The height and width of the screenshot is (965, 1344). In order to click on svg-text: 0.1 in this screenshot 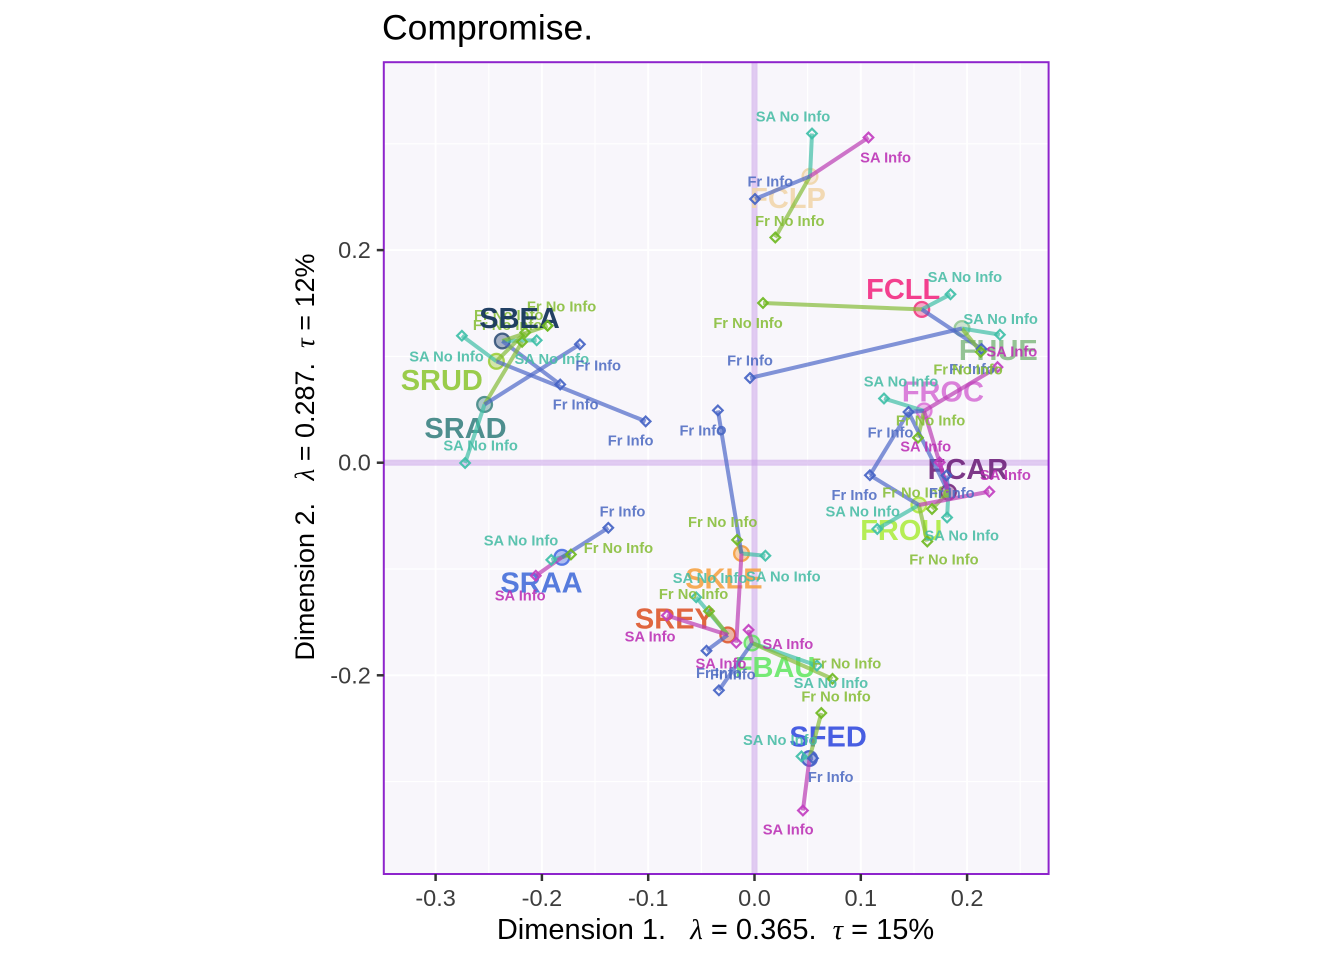, I will do `click(860, 898)`.